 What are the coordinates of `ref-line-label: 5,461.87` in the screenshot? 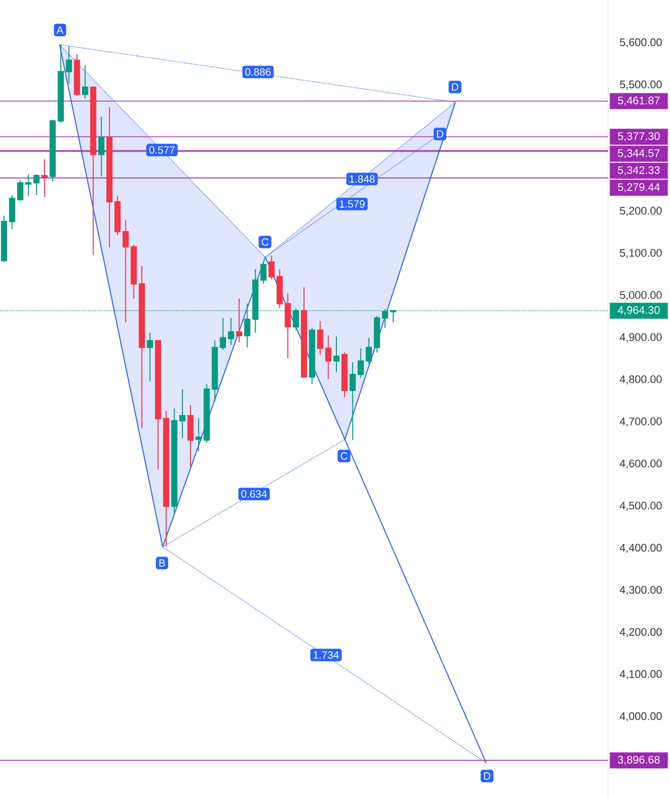 It's located at (639, 101).